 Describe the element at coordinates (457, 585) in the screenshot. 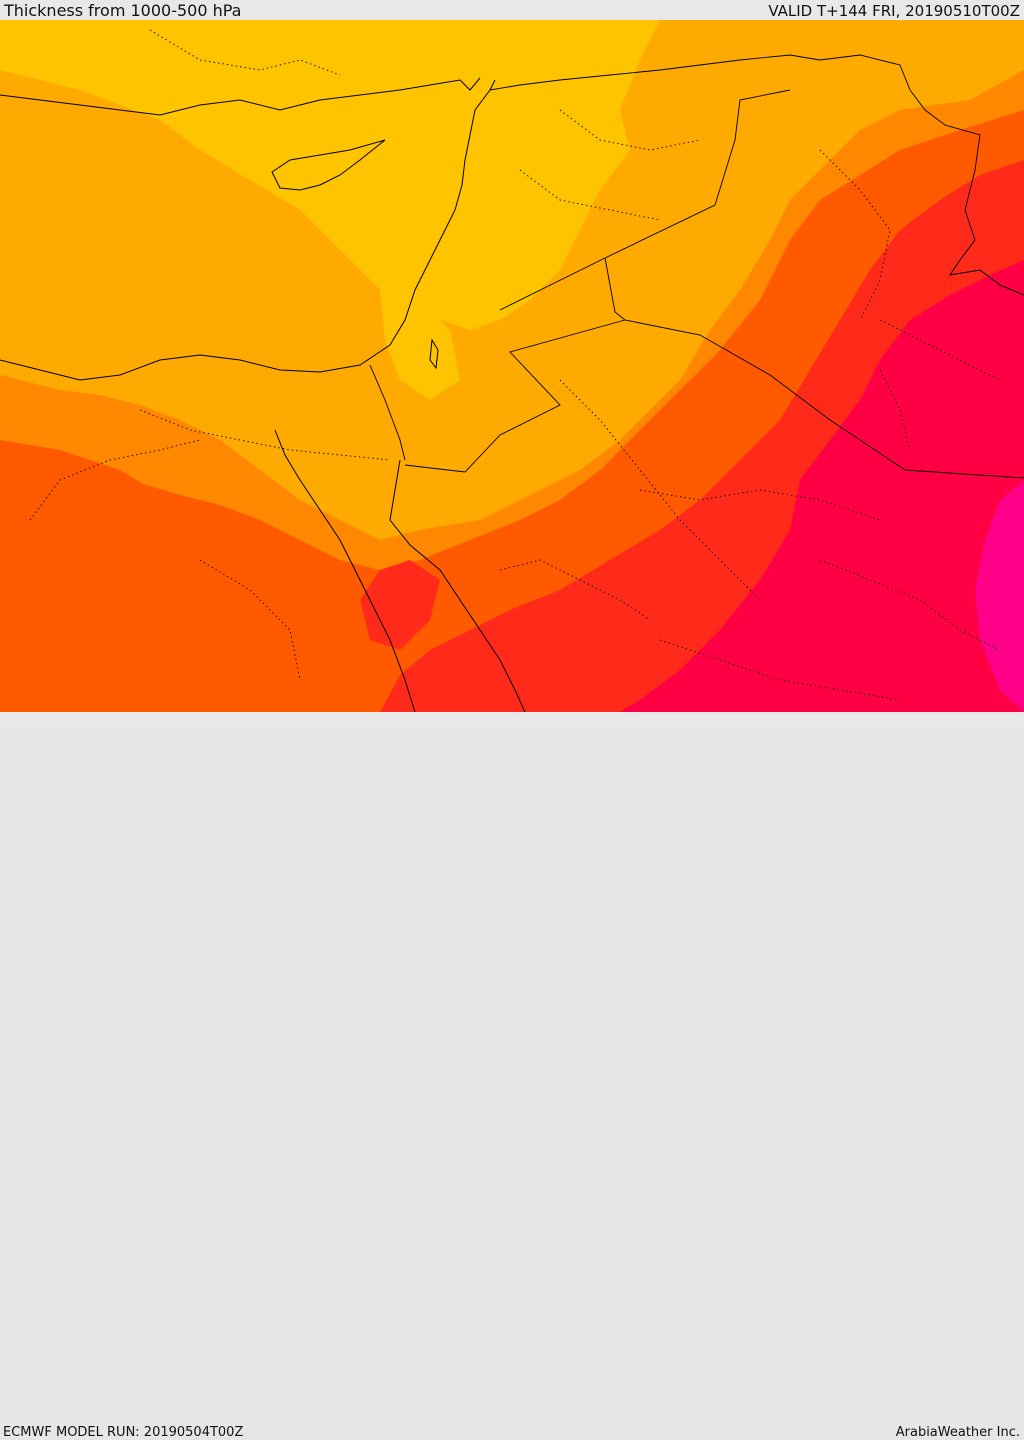

I see `red-sea-east` at that location.